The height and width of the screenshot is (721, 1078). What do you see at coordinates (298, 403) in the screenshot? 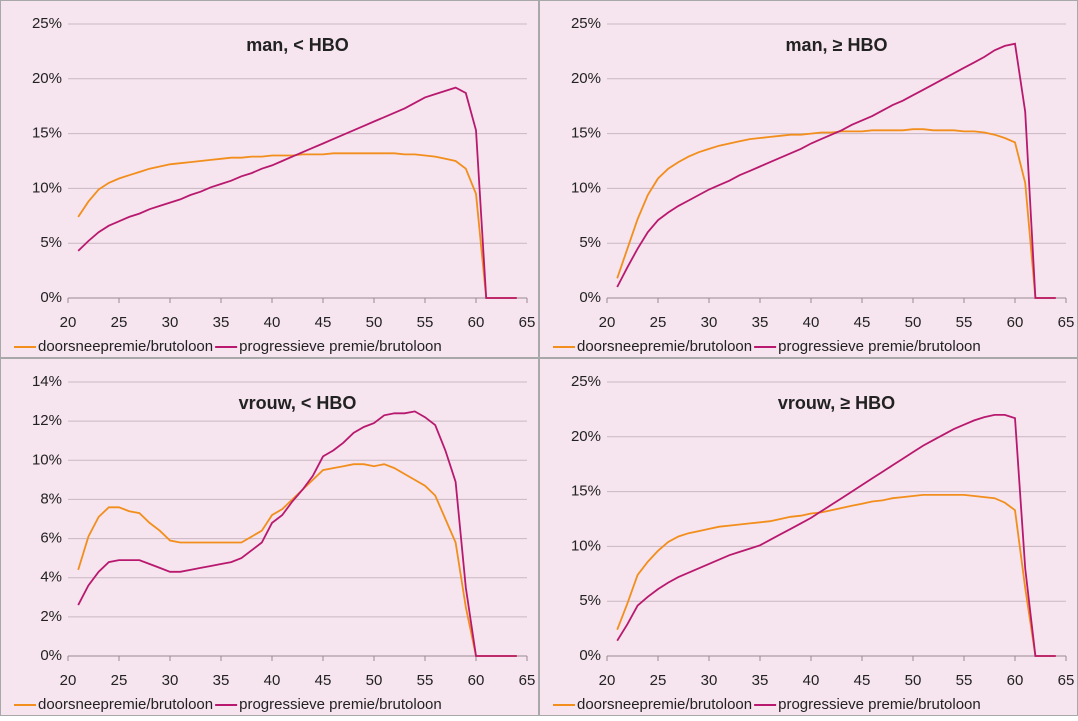
I see `chart-title: vrouw, < HBO` at bounding box center [298, 403].